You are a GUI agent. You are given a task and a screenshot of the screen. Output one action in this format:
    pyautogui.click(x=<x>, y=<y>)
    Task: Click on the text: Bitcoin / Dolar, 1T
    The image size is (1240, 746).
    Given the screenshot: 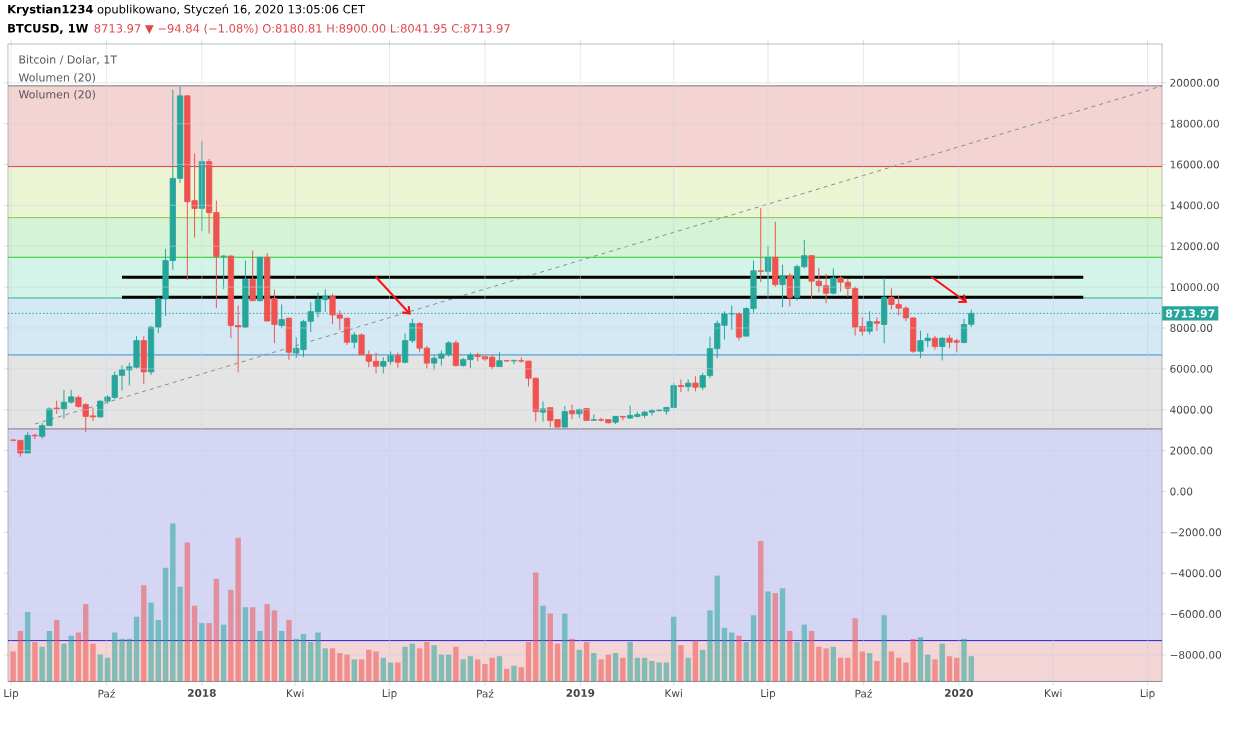 What is the action you would take?
    pyautogui.click(x=68, y=59)
    